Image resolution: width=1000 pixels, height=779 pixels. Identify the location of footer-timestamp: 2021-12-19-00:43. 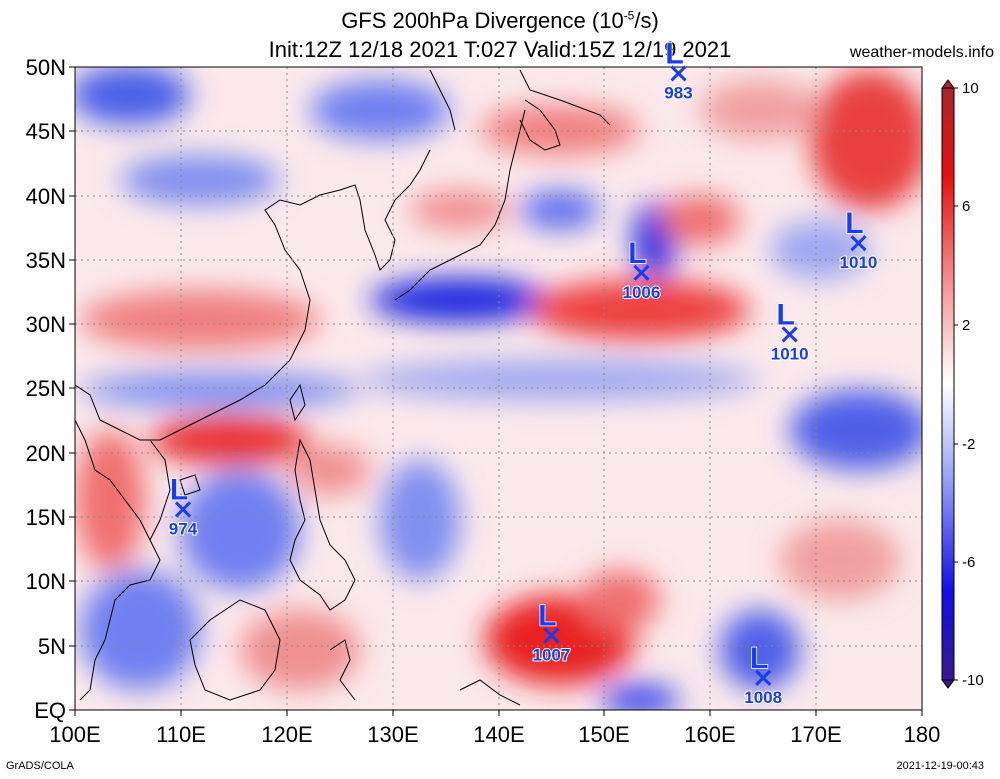
(940, 766).